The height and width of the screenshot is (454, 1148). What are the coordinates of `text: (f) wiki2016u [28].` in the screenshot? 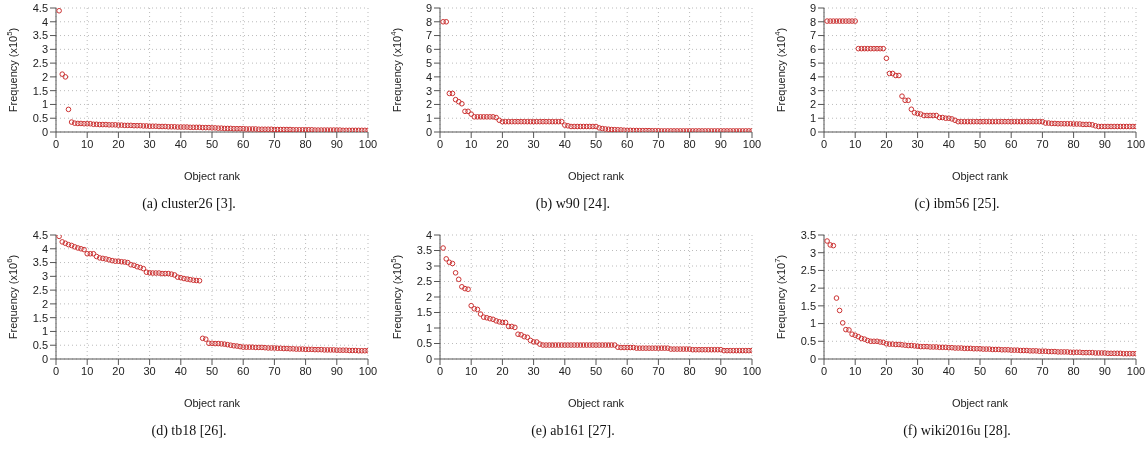 It's located at (957, 431).